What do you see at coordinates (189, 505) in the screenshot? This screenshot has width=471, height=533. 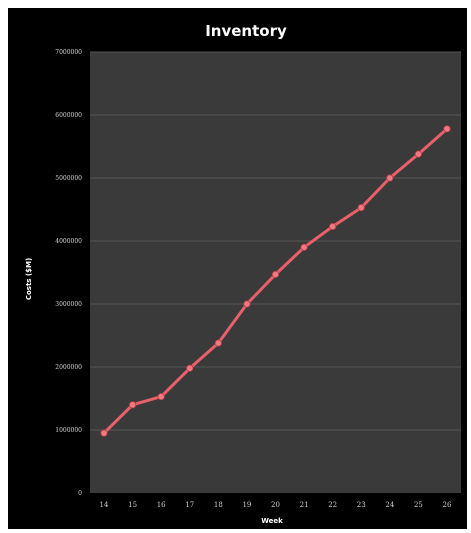 I see `x-tick-label: 17` at bounding box center [189, 505].